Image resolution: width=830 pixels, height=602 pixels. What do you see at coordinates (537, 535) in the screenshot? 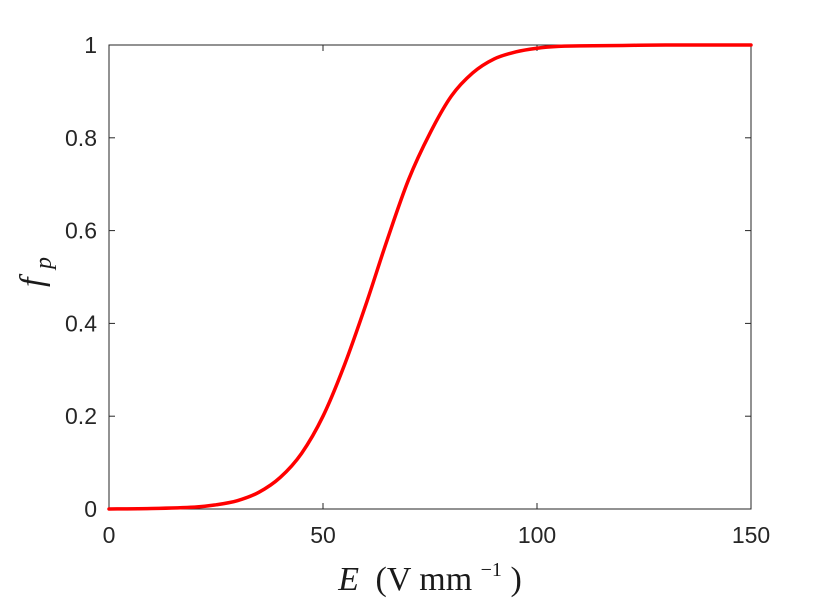
I see `x-tick-label: 100` at bounding box center [537, 535].